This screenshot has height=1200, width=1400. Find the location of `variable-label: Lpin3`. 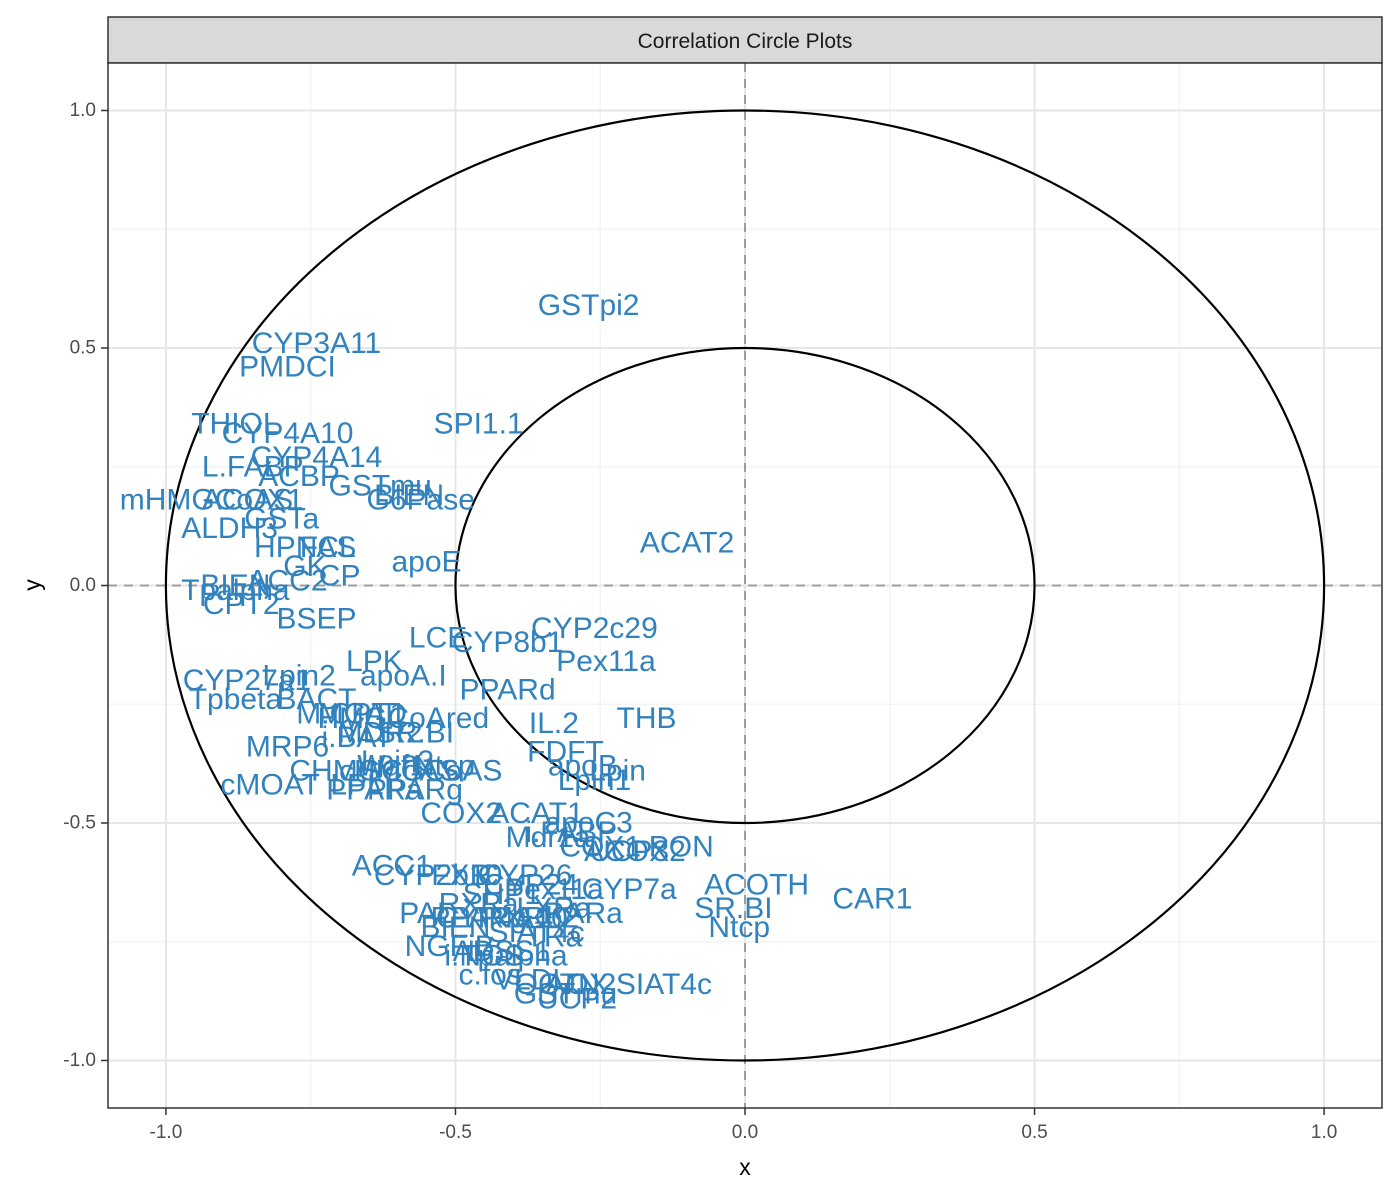

variable-label: Lpin3 is located at coordinates (397, 761).